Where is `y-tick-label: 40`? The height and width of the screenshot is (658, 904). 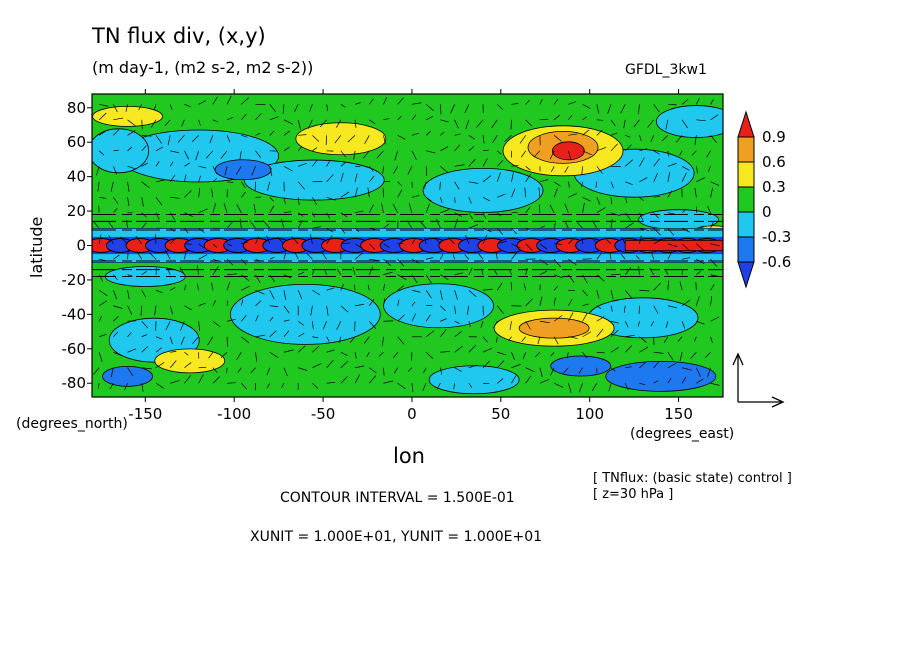 y-tick-label: 40 is located at coordinates (76, 177).